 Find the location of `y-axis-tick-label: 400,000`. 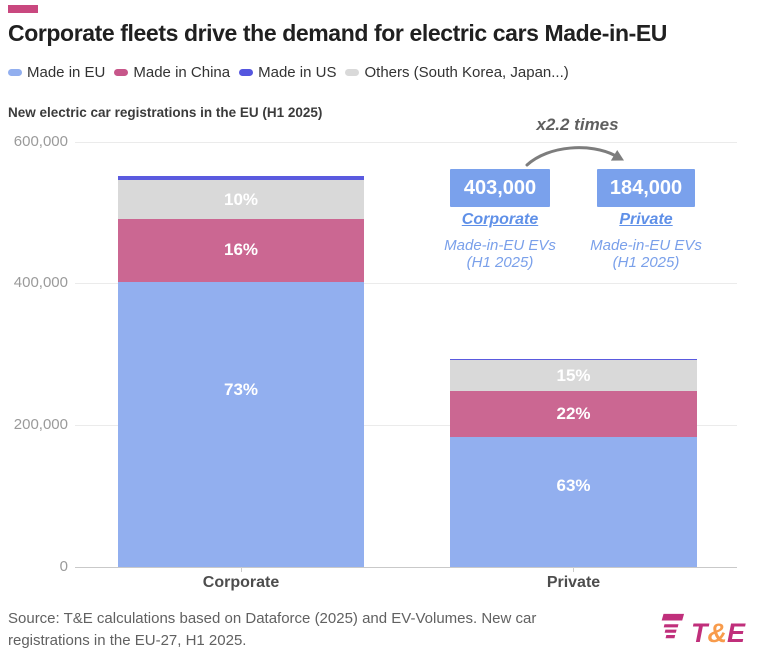

y-axis-tick-label: 400,000 is located at coordinates (40, 282).